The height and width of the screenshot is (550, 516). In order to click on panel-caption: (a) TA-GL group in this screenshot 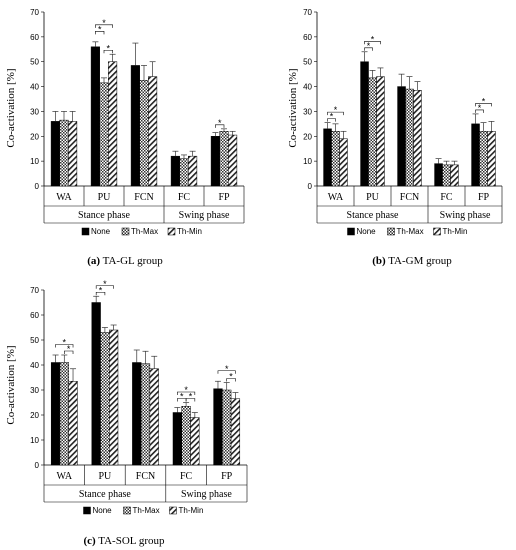, I will do `click(125, 261)`.